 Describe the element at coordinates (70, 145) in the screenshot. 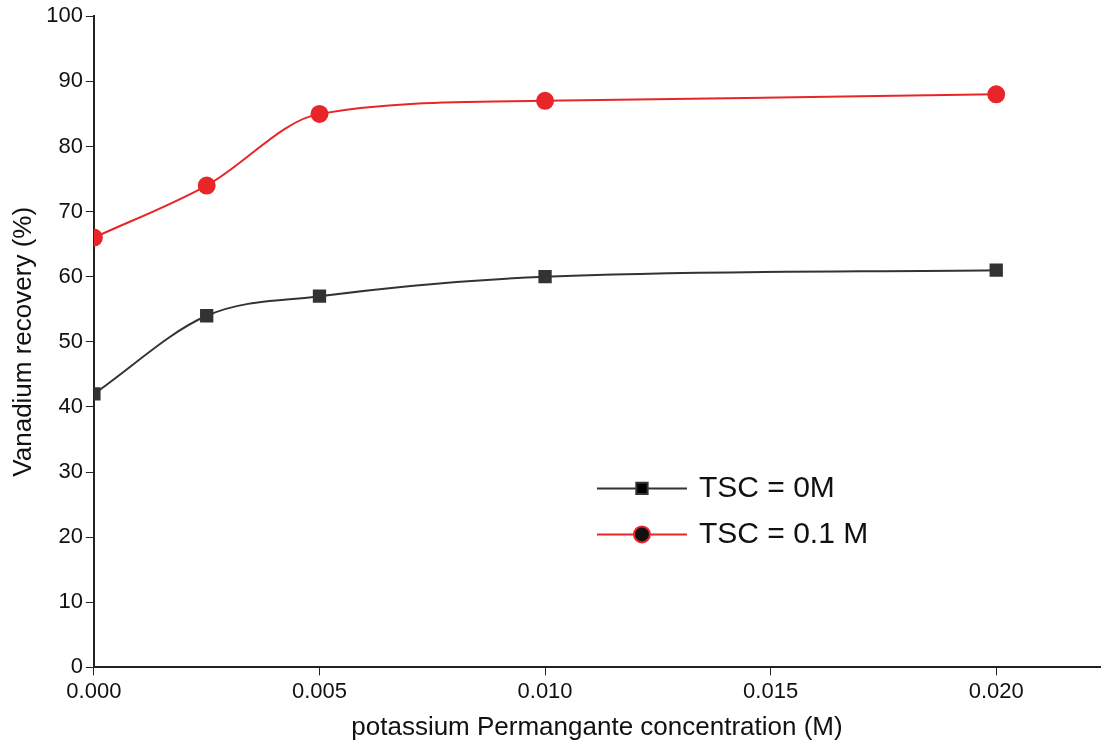

I see `y-tick-label: 80` at that location.